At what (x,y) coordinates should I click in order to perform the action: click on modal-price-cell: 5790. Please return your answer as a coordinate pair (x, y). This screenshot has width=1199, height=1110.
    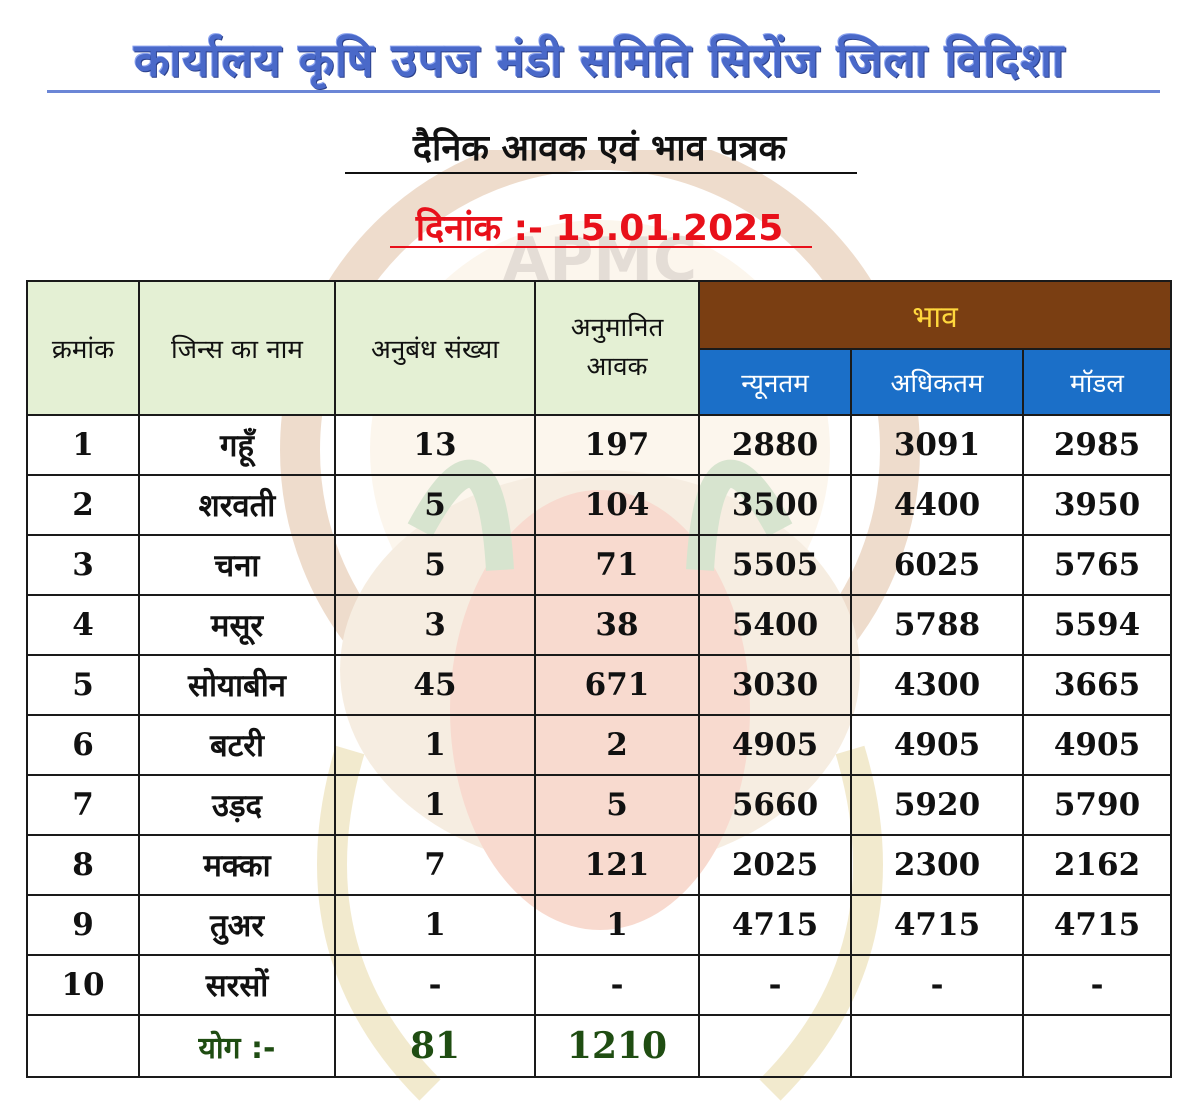
    Looking at the image, I should click on (1097, 805).